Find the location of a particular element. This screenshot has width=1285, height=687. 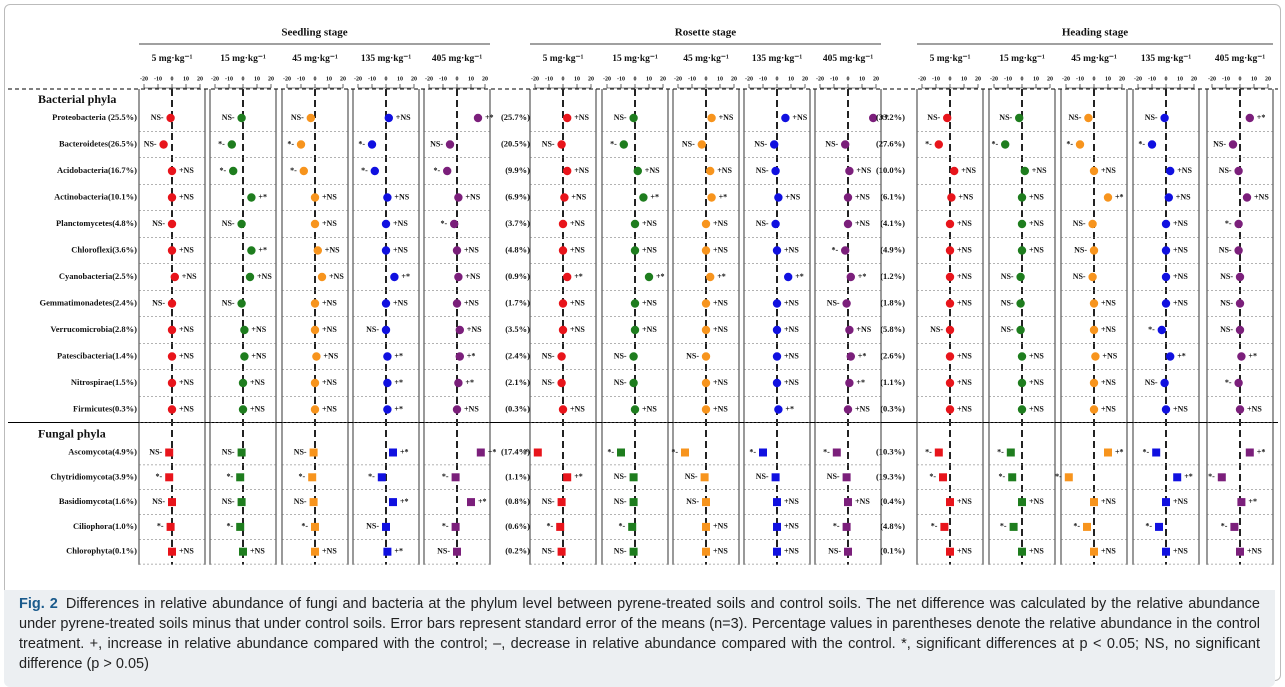

x-tick-label: -10 is located at coordinates (549, 79).